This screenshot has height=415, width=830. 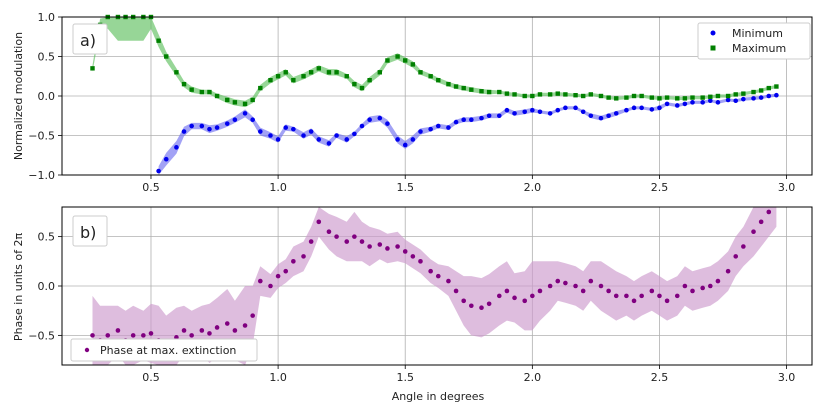 I want to click on x-tick-label: 0.5, so click(x=151, y=187).